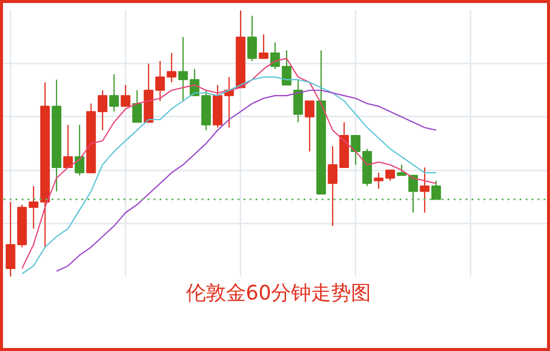 The width and height of the screenshot is (550, 351). Describe the element at coordinates (279, 292) in the screenshot. I see `text: 伦敦金60分钟走势图` at that location.